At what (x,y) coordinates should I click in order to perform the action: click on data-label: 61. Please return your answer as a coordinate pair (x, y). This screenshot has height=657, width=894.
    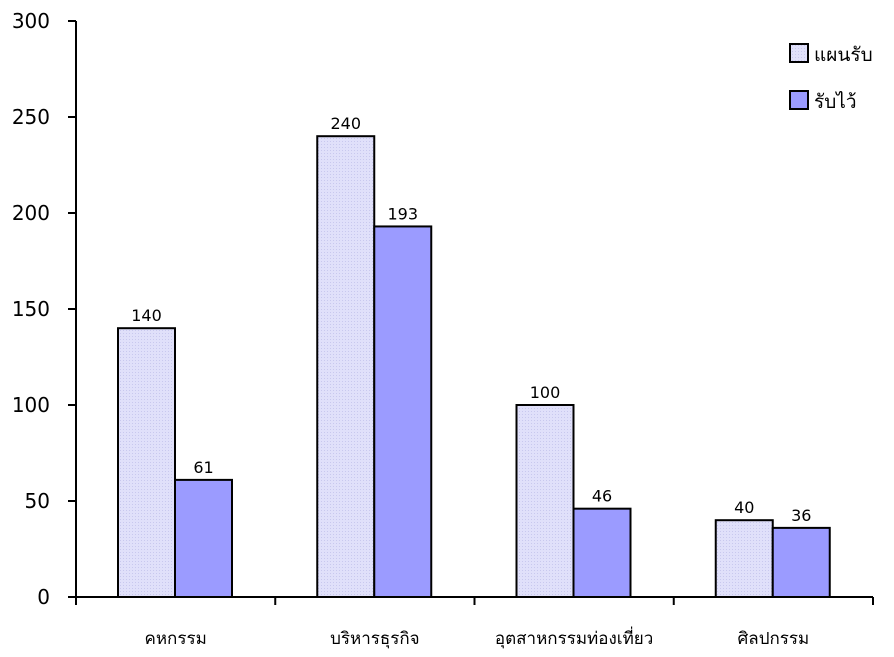
    Looking at the image, I should click on (203, 467).